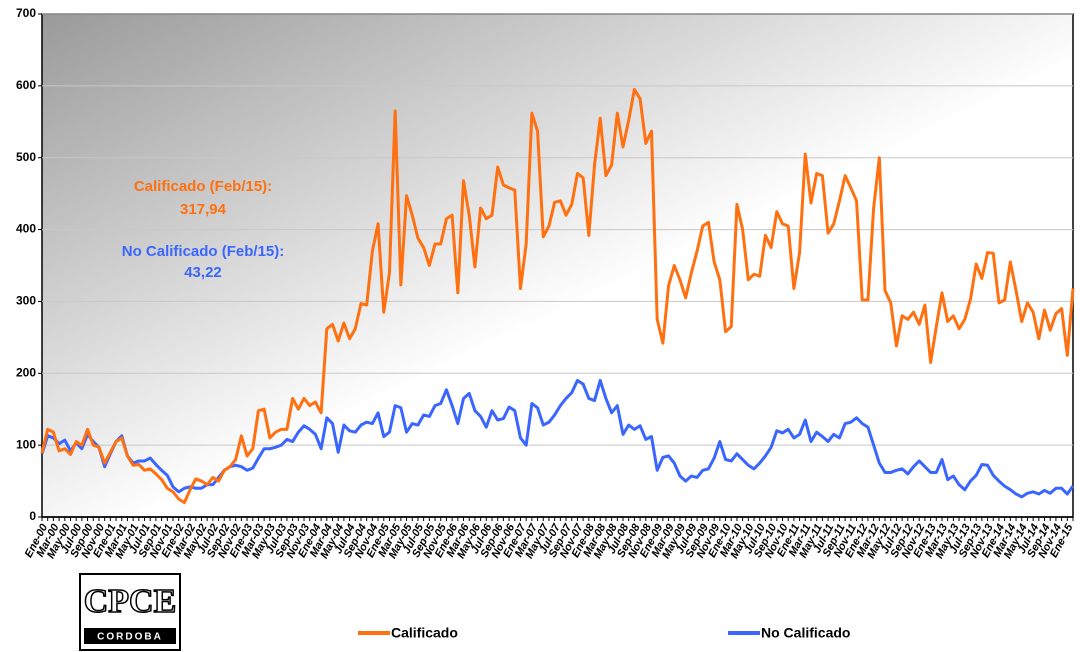 Image resolution: width=1080 pixels, height=652 pixels. What do you see at coordinates (203, 272) in the screenshot?
I see `annotation-value: 43,22` at bounding box center [203, 272].